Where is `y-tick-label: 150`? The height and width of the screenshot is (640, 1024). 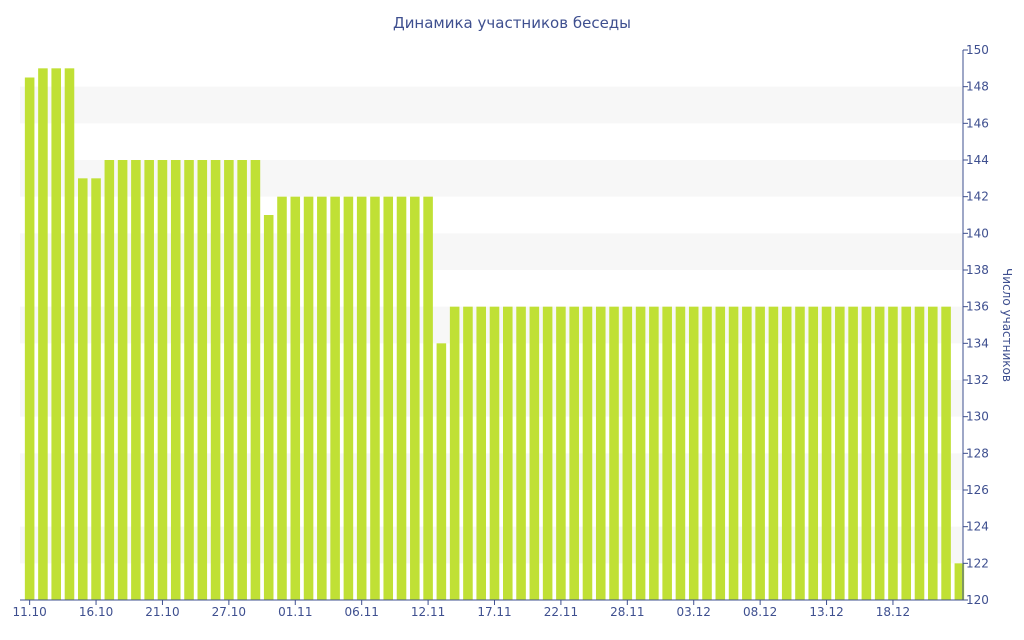 y-tick-label: 150 is located at coordinates (977, 50).